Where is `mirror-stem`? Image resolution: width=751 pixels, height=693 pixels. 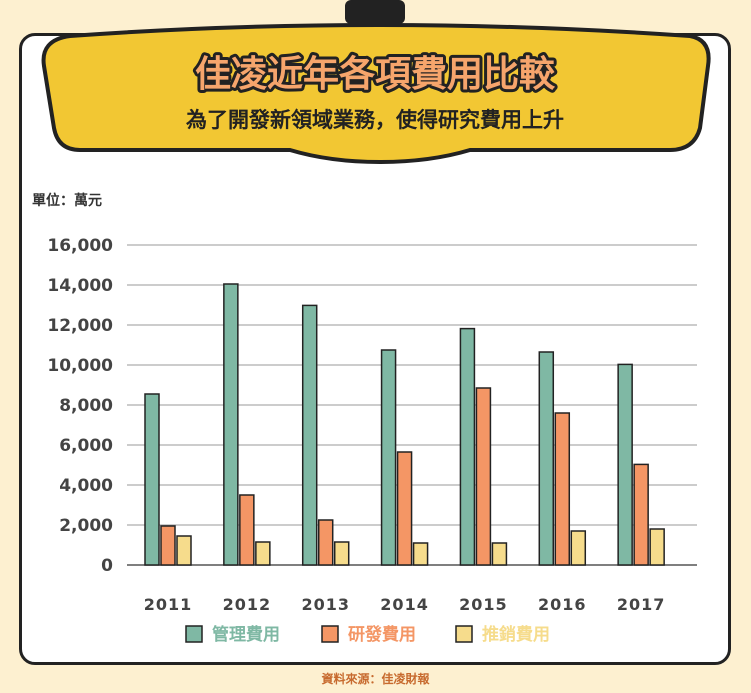 mirror-stem is located at coordinates (375, 12).